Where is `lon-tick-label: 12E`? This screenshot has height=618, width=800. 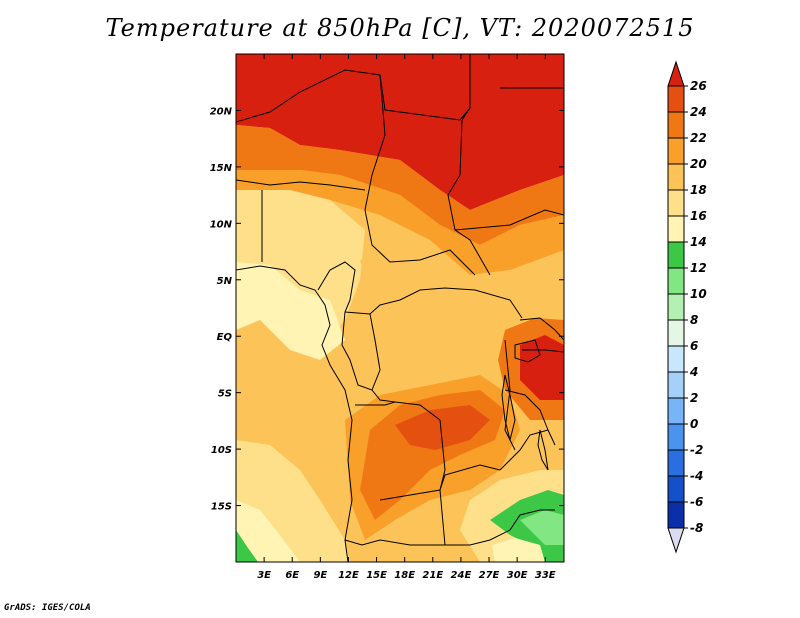 lon-tick-label: 12E is located at coordinates (348, 575).